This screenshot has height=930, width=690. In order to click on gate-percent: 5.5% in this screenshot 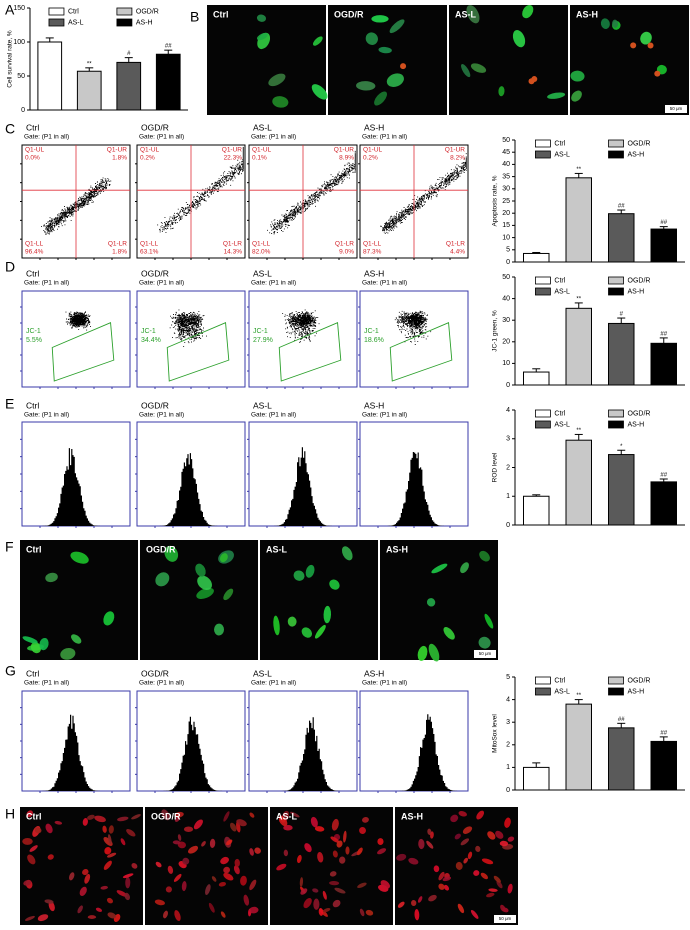, I will do `click(34, 340)`.